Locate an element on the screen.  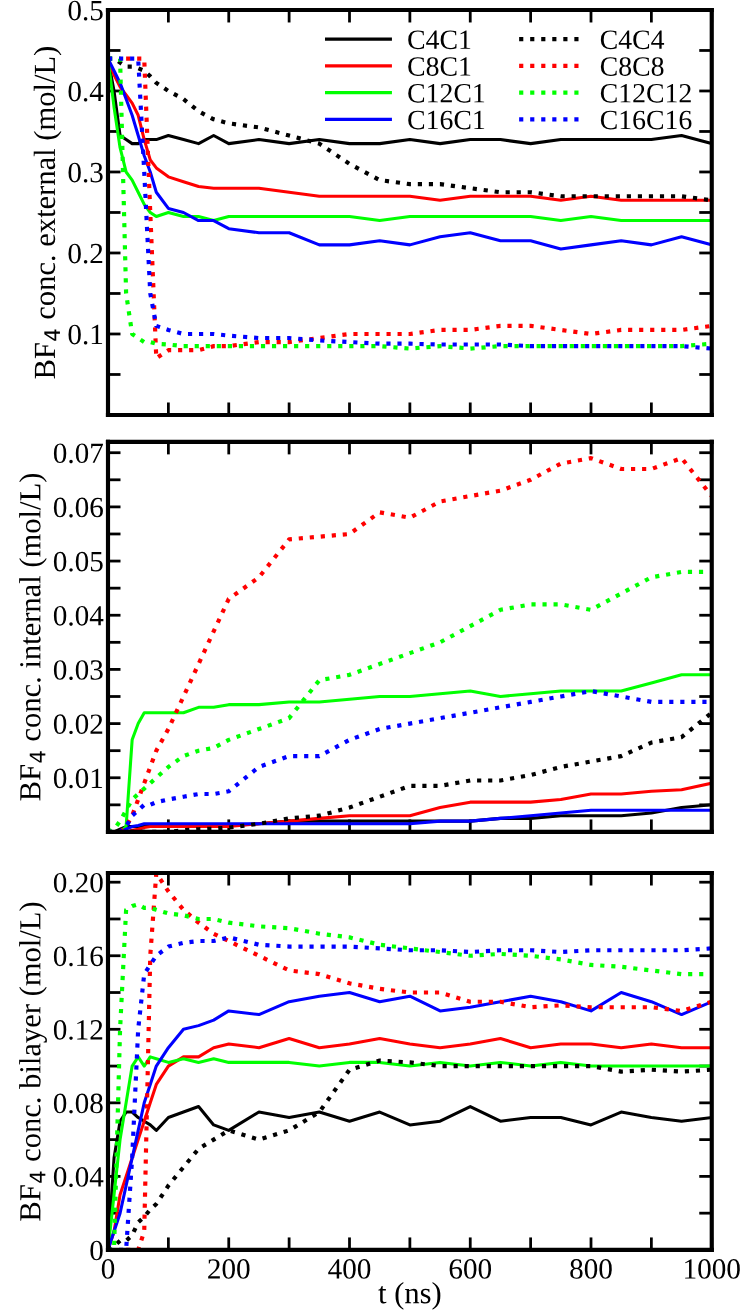
x-axis-title: t (ns) is located at coordinates (409, 1295).